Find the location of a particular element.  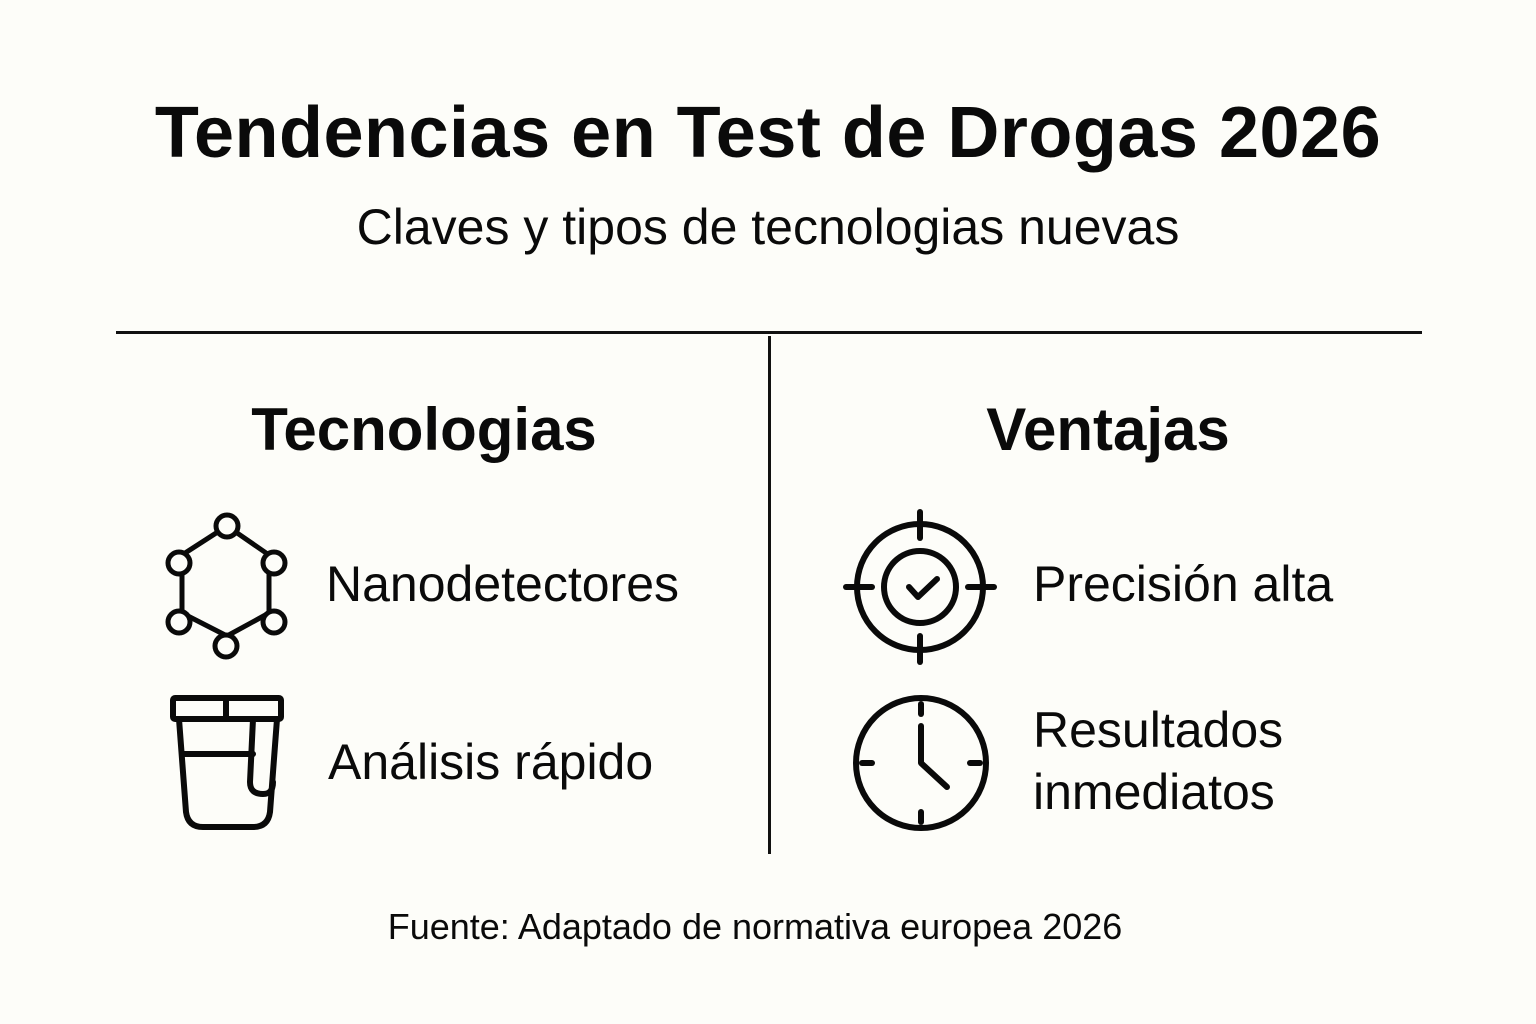

horizontal-divider is located at coordinates (769, 332).